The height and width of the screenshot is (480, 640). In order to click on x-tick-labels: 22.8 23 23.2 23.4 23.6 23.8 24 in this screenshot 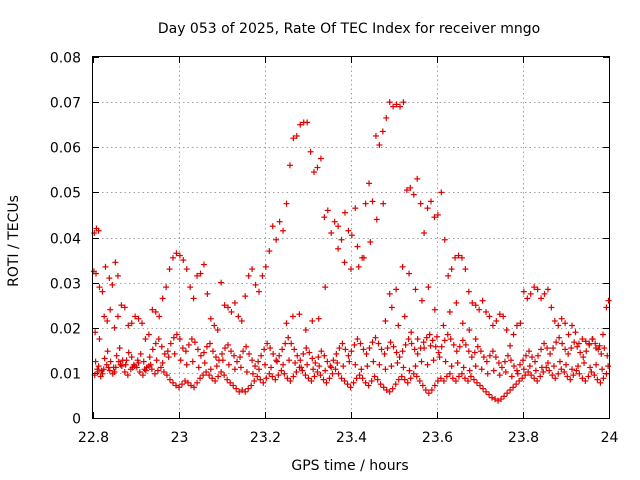, I will do `click(348, 438)`.